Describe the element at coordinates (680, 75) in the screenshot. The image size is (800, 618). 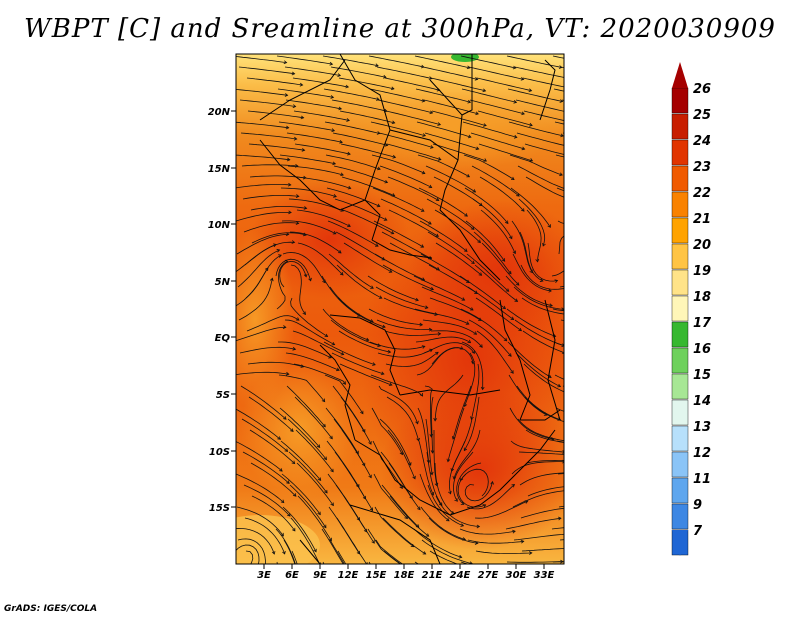
I see `colorbar-top-arrow` at that location.